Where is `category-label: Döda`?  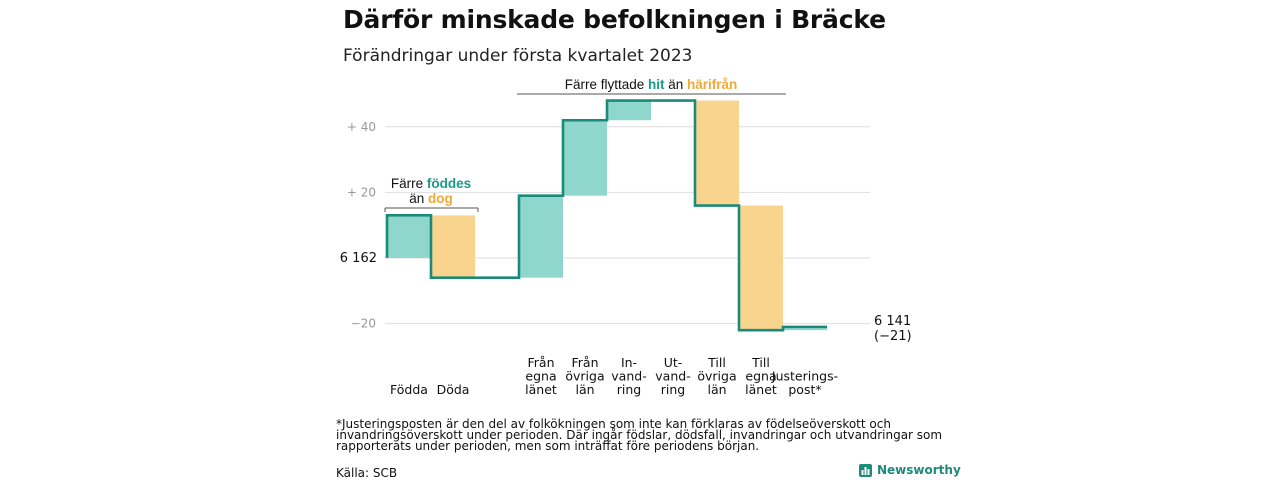
category-label: Döda is located at coordinates (453, 389).